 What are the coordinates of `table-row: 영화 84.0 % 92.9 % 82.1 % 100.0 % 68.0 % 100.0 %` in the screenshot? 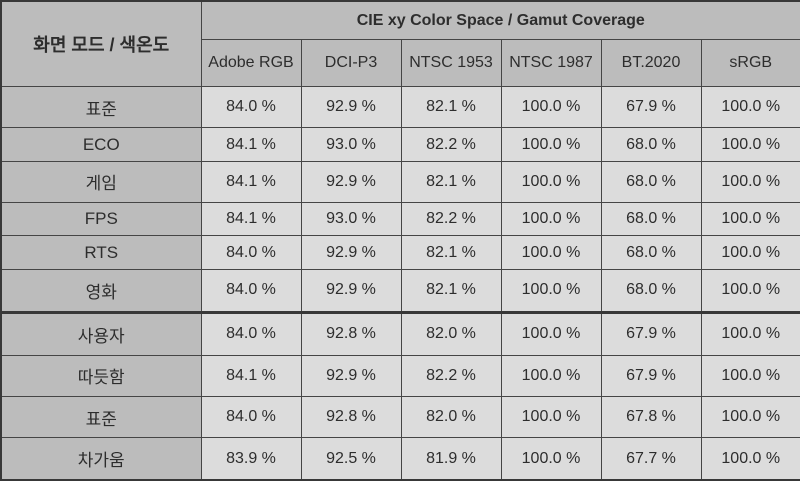 It's located at (400, 290).